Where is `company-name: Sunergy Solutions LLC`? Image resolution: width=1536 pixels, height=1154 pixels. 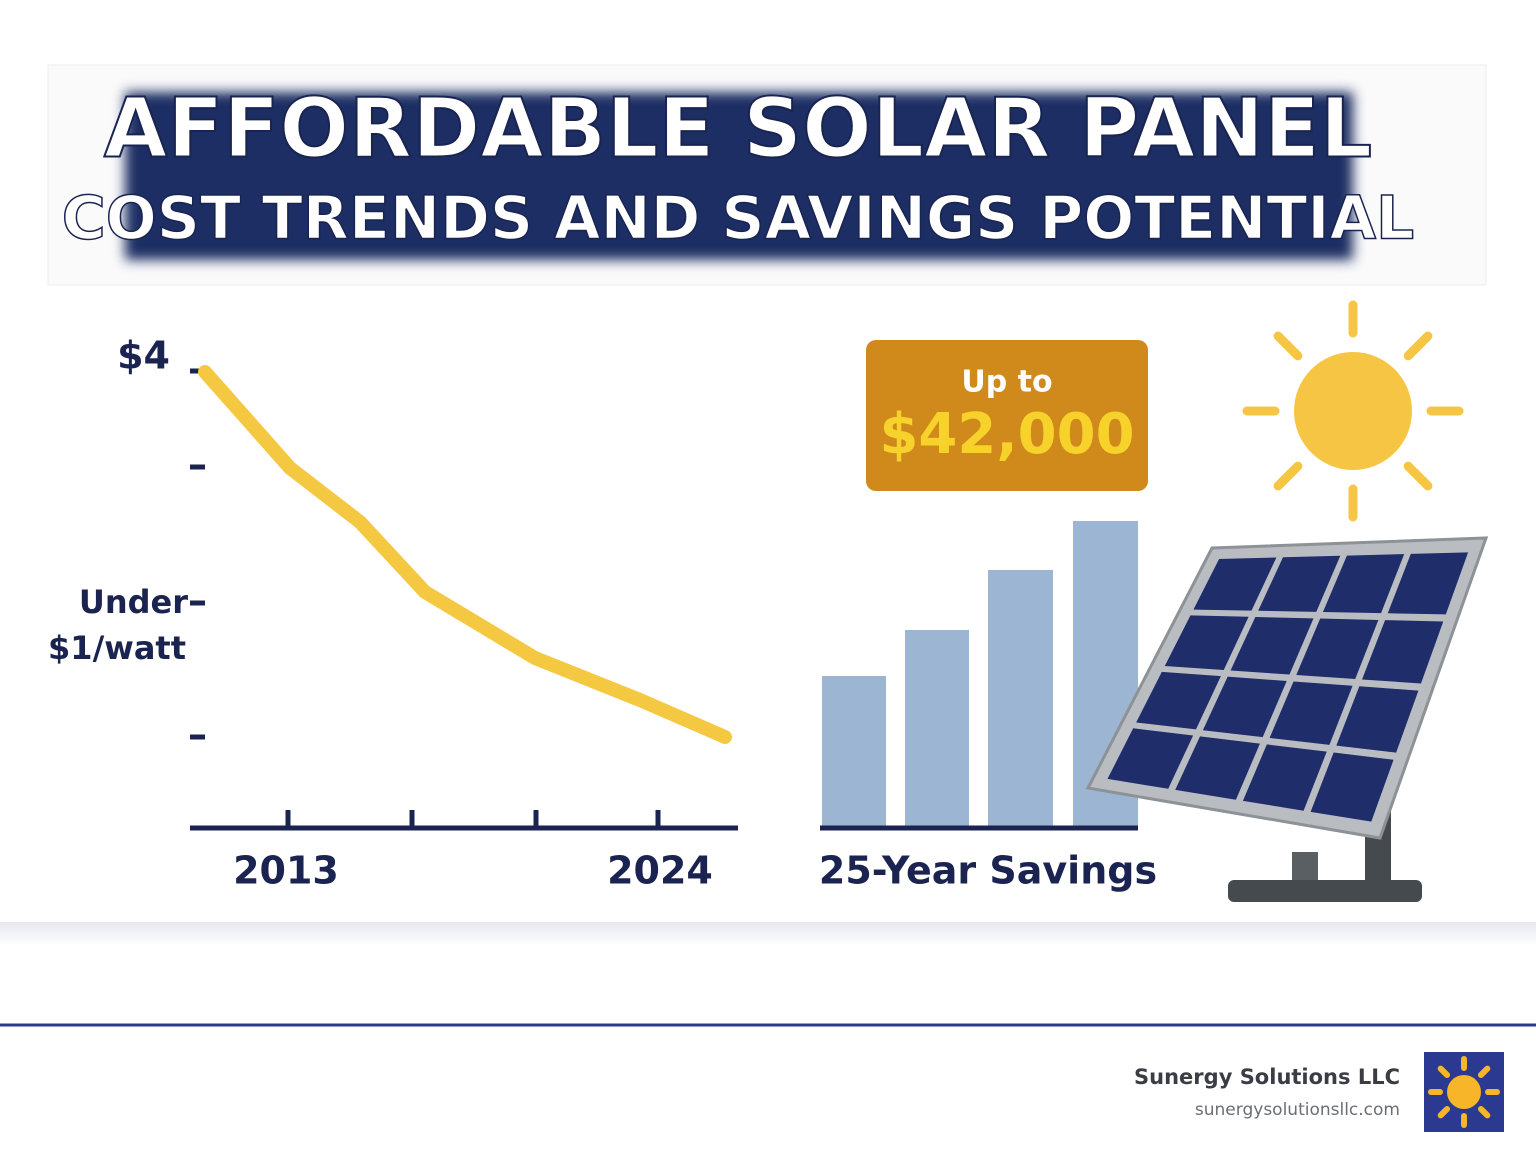 company-name: Sunergy Solutions LLC is located at coordinates (1267, 1077).